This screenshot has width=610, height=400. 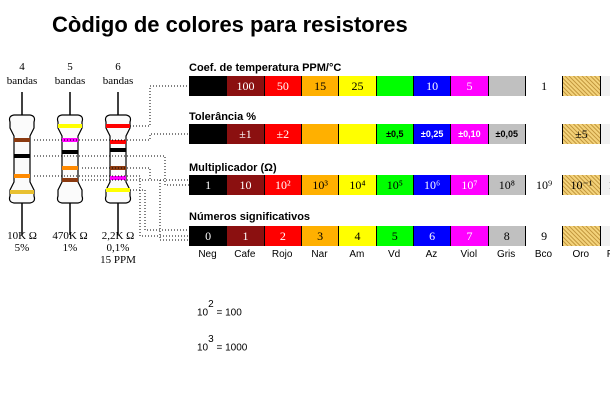 I want to click on band-count-text: 5, so click(x=70, y=67).